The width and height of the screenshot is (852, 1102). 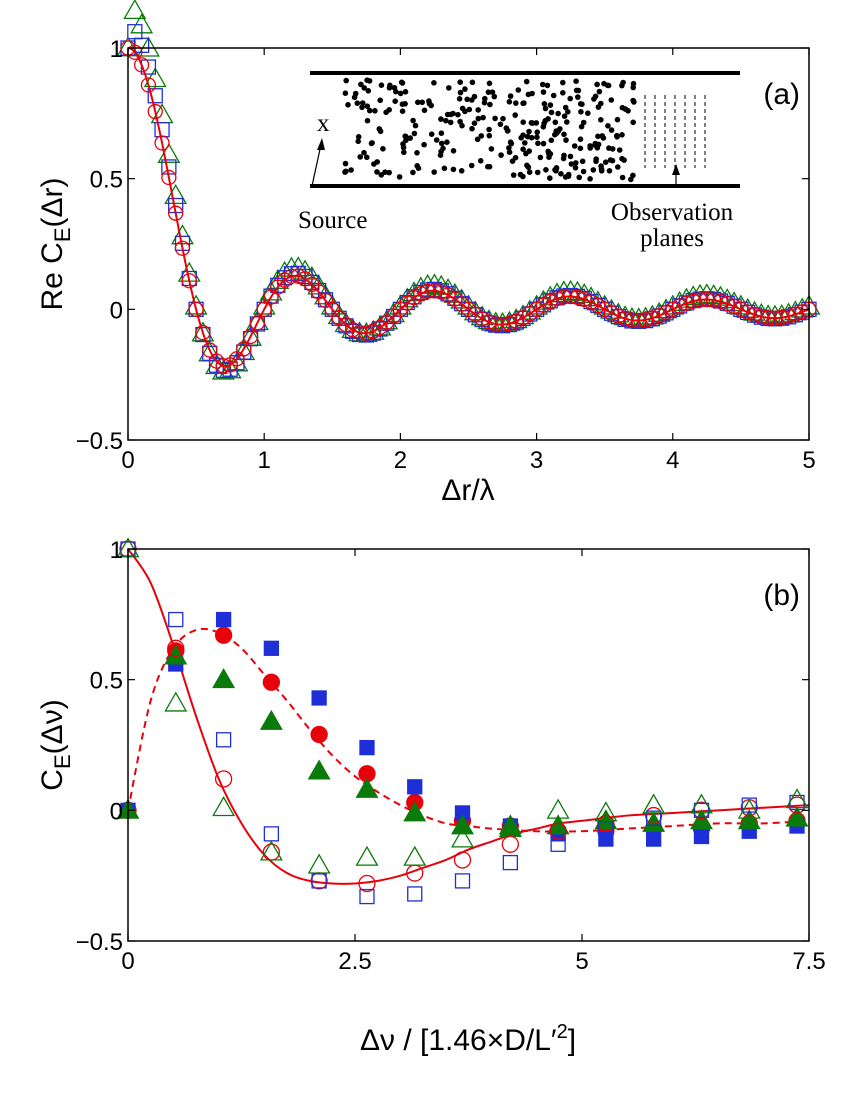 I want to click on panel-a-y-label-suffix: (Δr), so click(x=52, y=202).